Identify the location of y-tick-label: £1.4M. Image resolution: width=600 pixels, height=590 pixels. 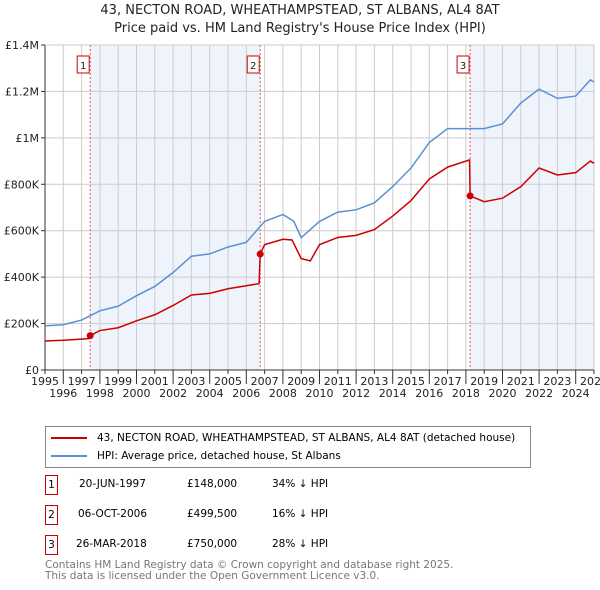
(22, 45).